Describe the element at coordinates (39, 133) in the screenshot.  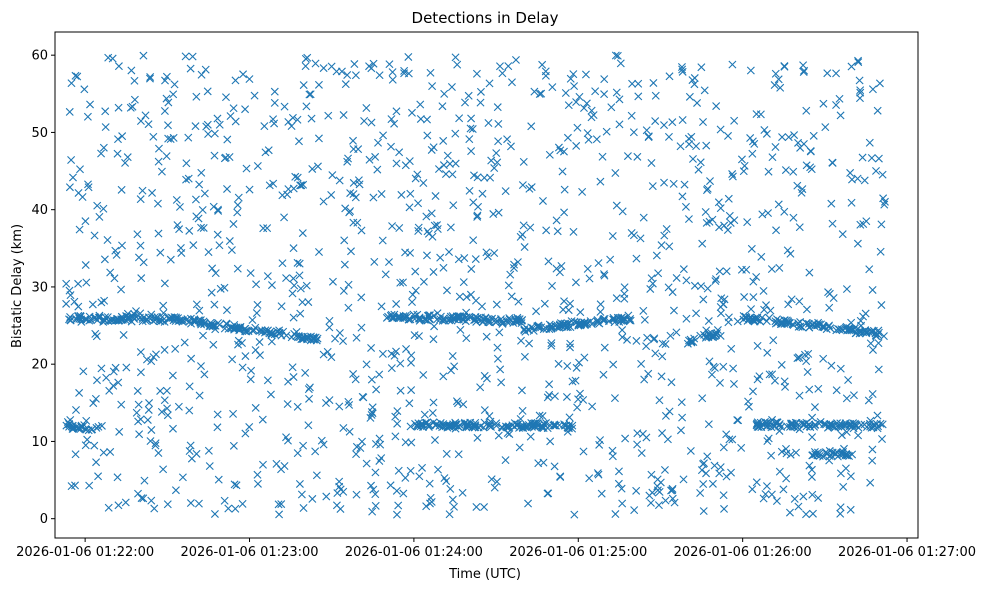
I see `y-tick-label: 50` at that location.